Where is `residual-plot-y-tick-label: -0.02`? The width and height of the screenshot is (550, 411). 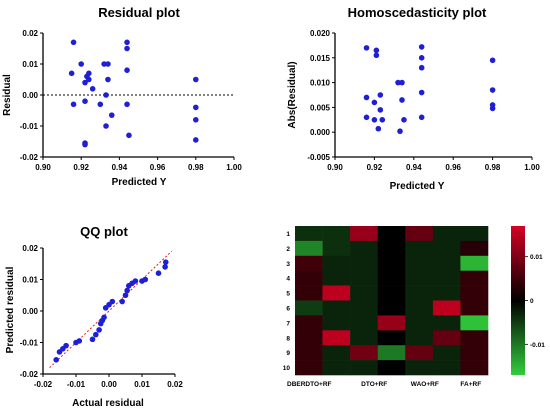
residual-plot-y-tick-label: -0.02 is located at coordinates (29, 157).